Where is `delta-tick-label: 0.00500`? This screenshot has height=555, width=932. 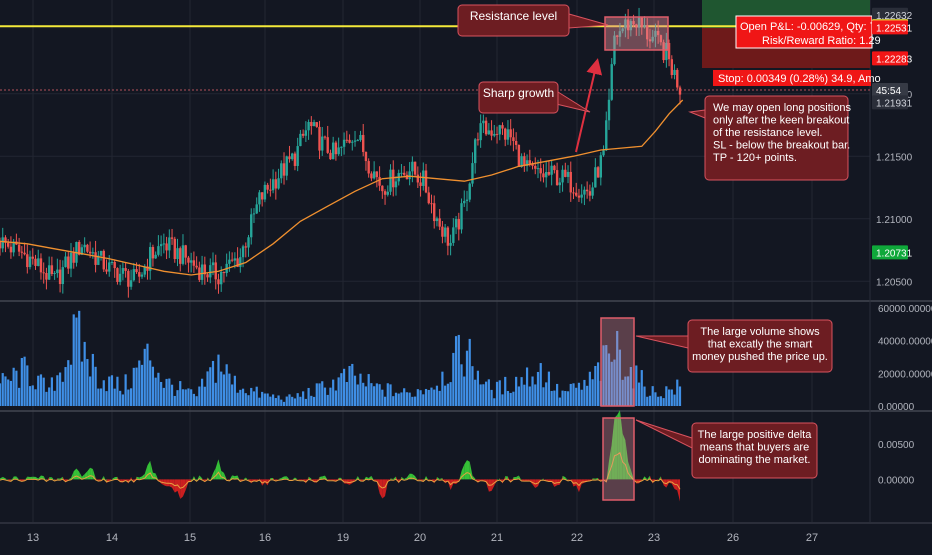 delta-tick-label: 0.00500 is located at coordinates (896, 445).